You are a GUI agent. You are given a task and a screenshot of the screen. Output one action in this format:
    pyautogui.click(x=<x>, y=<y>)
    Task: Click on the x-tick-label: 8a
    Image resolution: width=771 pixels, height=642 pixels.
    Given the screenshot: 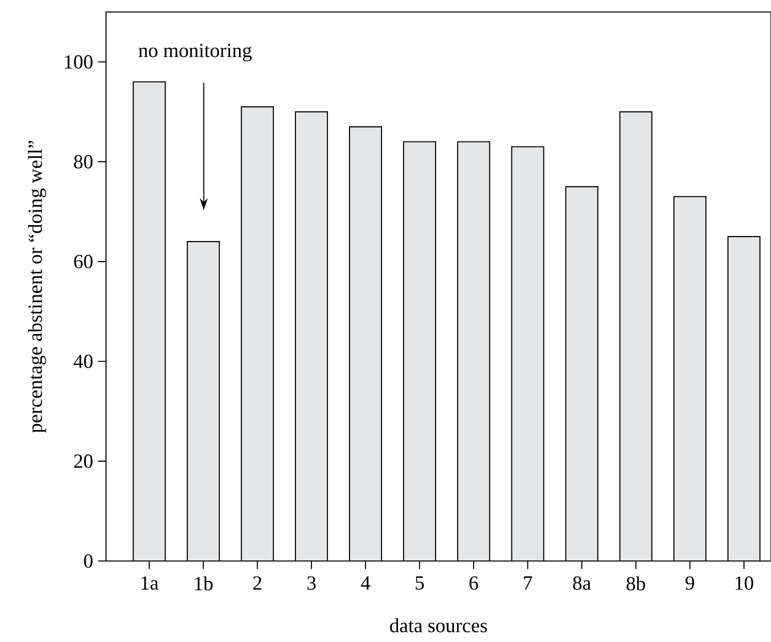 What is the action you would take?
    pyautogui.click(x=582, y=583)
    